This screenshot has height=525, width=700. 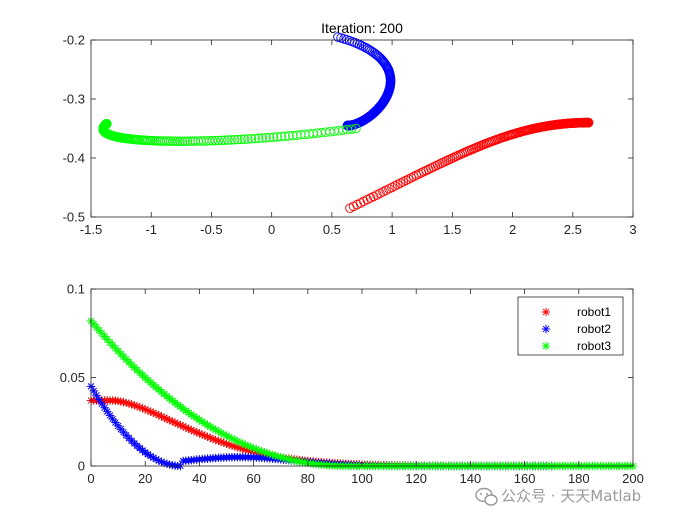 What do you see at coordinates (74, 158) in the screenshot?
I see `top-ytick-label: -0.4` at bounding box center [74, 158].